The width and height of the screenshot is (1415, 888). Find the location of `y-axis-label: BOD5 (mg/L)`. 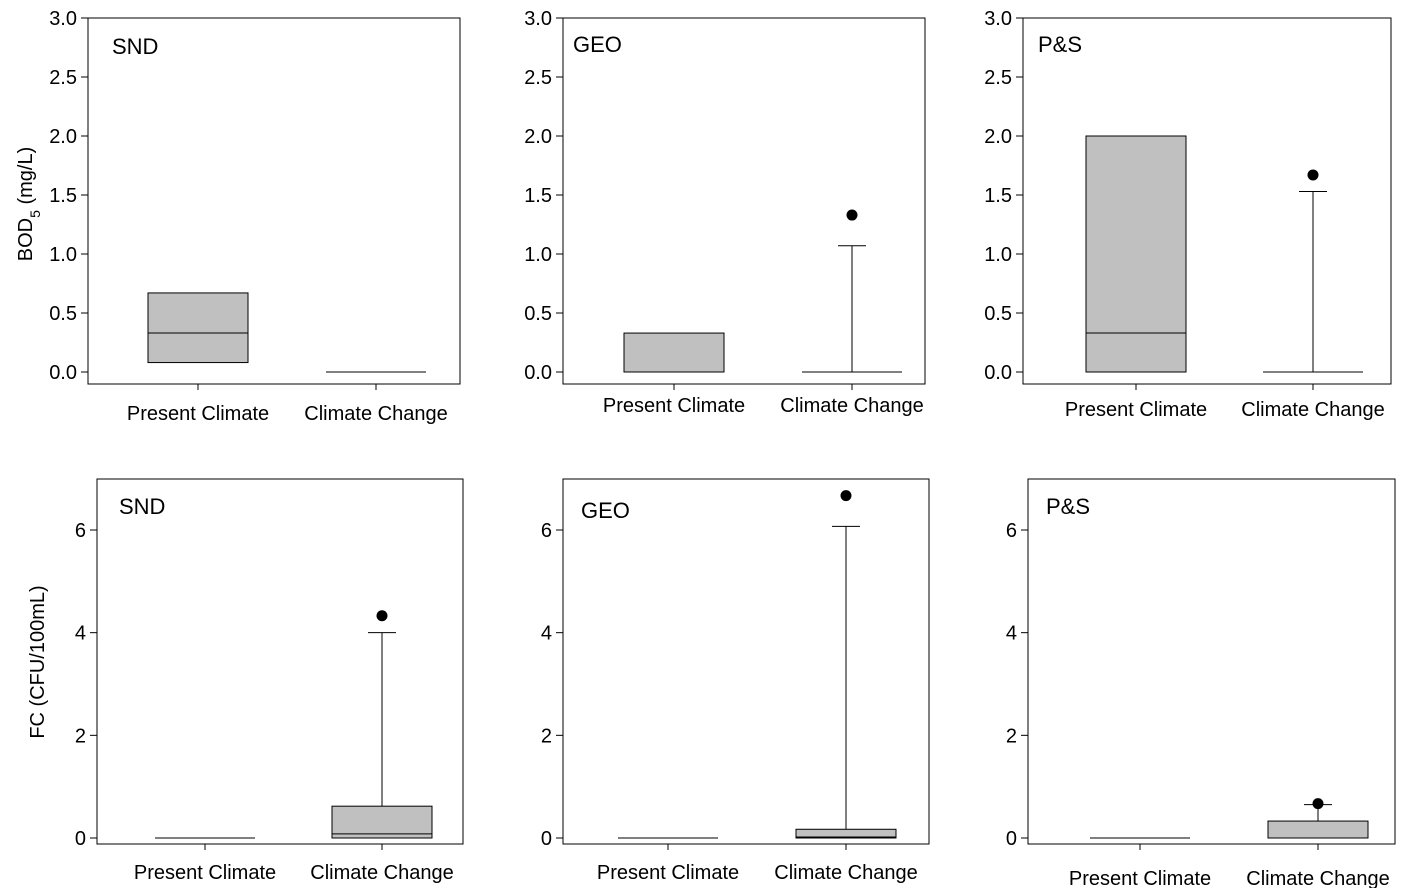

y-axis-label: BOD5 (mg/L) is located at coordinates (29, 204).